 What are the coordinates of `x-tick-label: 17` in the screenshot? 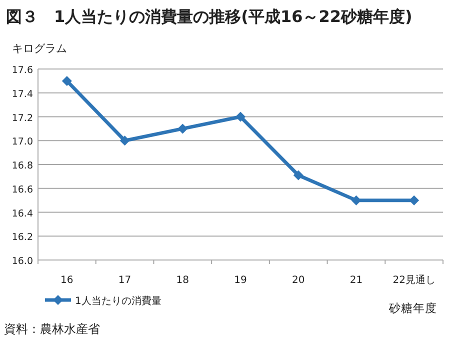 It's located at (125, 280).